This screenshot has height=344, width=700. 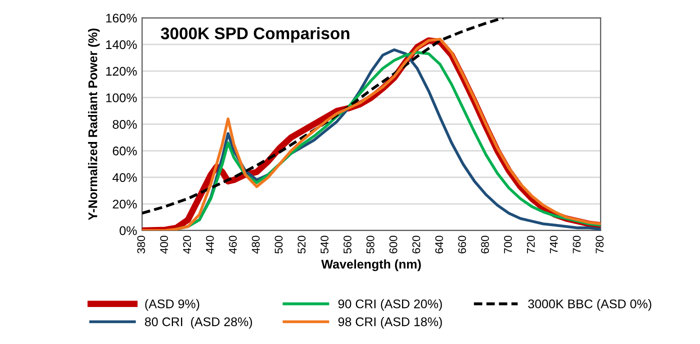 What do you see at coordinates (530, 245) in the screenshot?
I see `x-tick-label: 720` at bounding box center [530, 245].